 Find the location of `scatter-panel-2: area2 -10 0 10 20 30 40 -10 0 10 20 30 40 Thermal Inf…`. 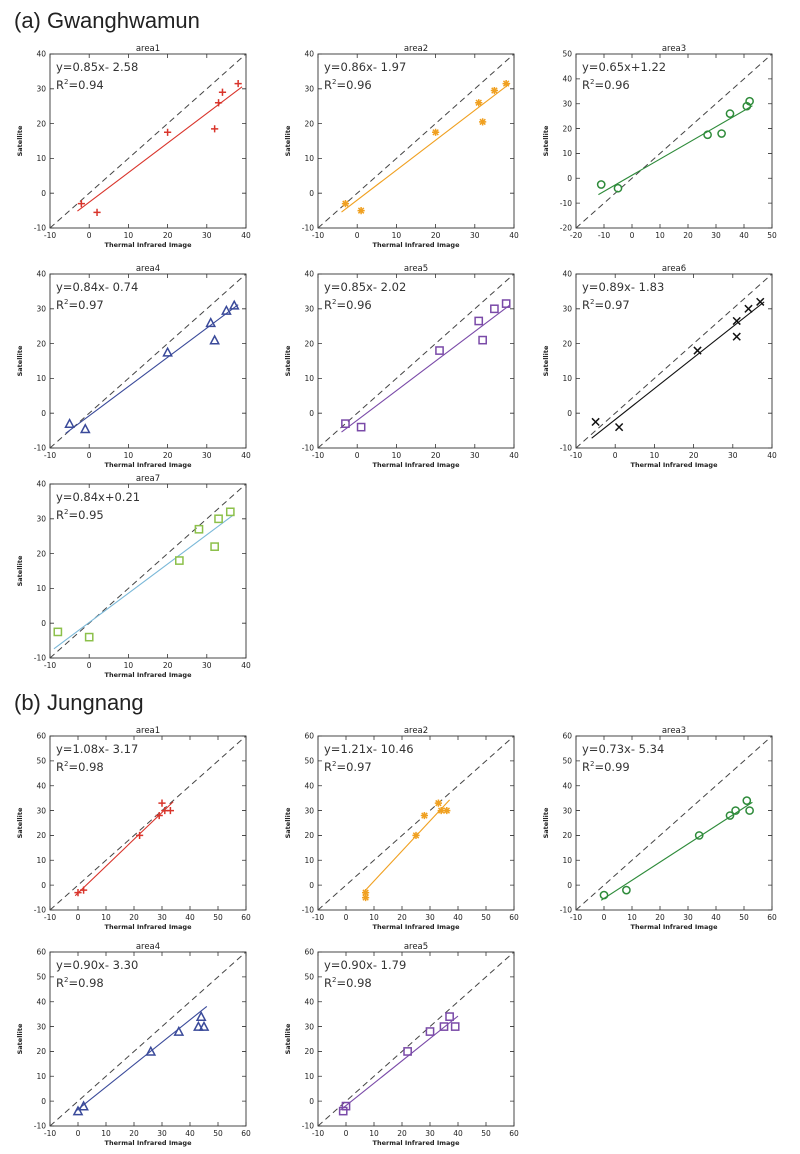

scatter-panel-2: area2 -10 0 10 20 30 40 -10 0 10 20 30 40 Thermal Inf… is located at coordinates (401, 146).